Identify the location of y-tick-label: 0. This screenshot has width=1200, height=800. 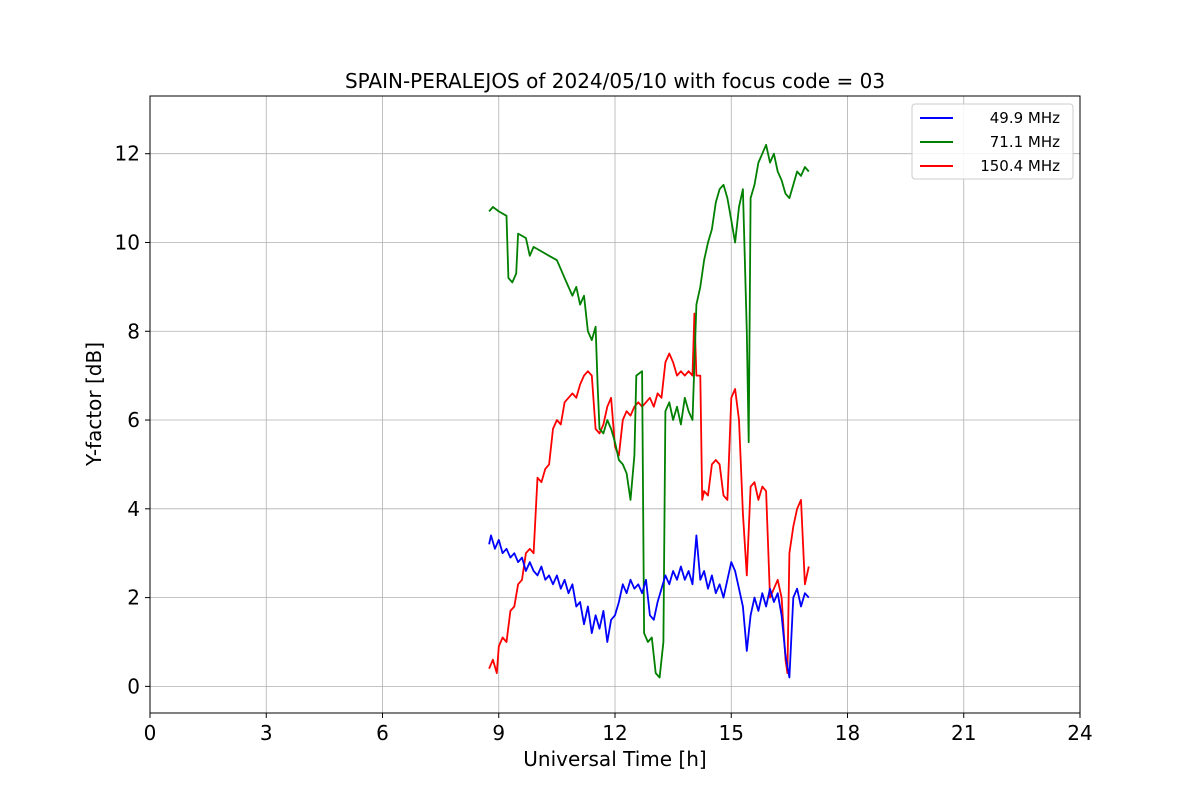
(133, 686).